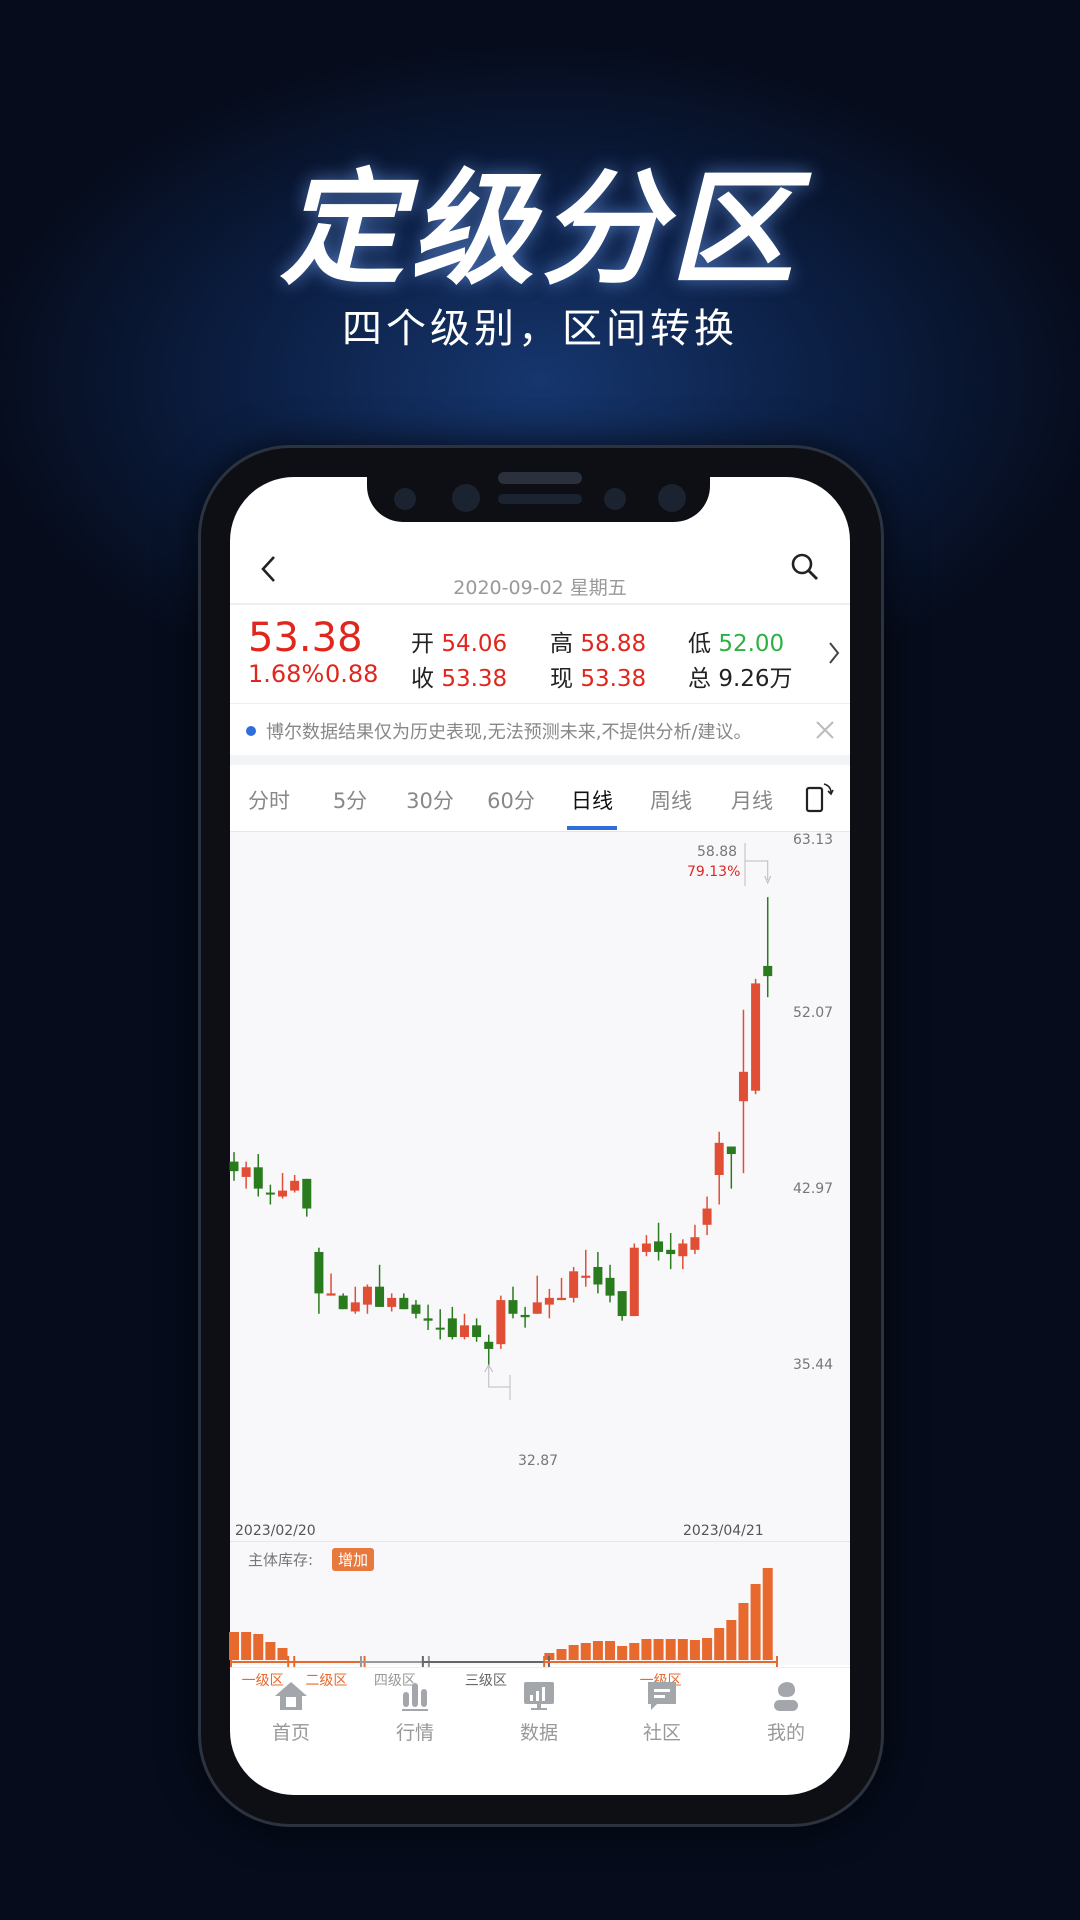 This screenshot has width=1080, height=1920. What do you see at coordinates (538, 1461) in the screenshot?
I see `low-annotation-value: 32.87` at bounding box center [538, 1461].